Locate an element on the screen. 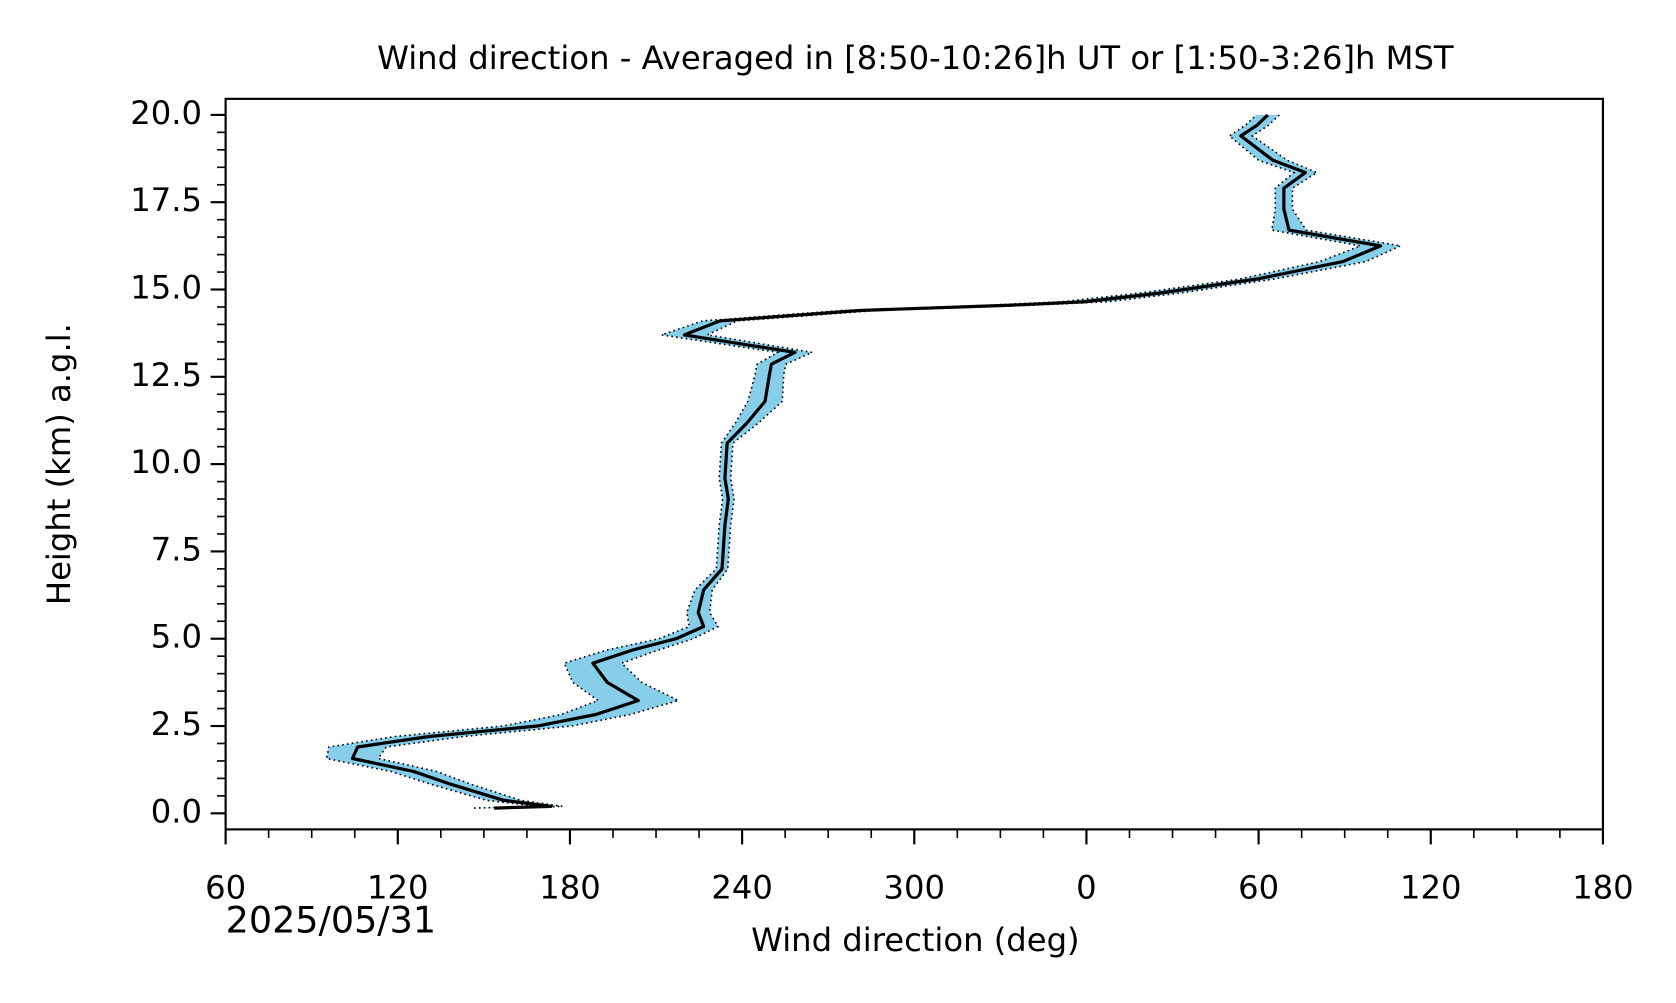  y-tick-label: 10.0 is located at coordinates (166, 462).